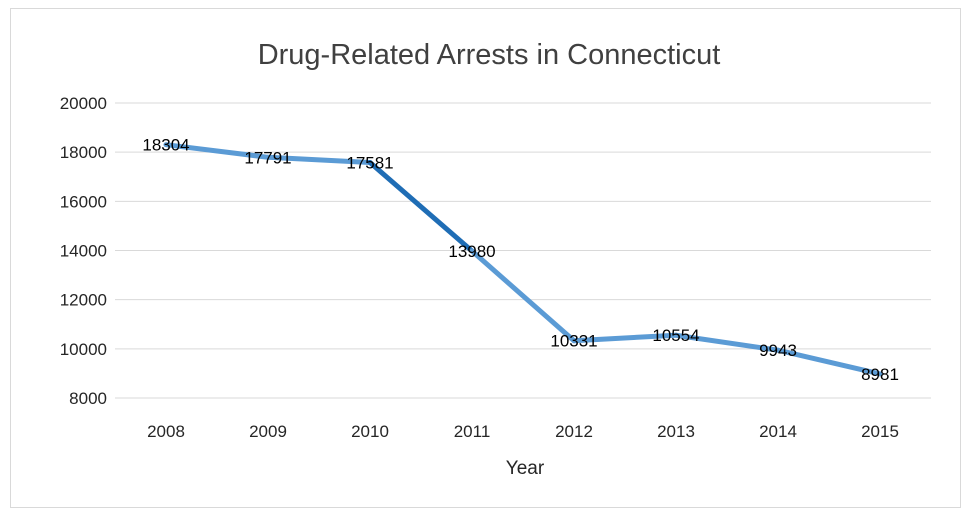  I want to click on data-label: 9943, so click(778, 350).